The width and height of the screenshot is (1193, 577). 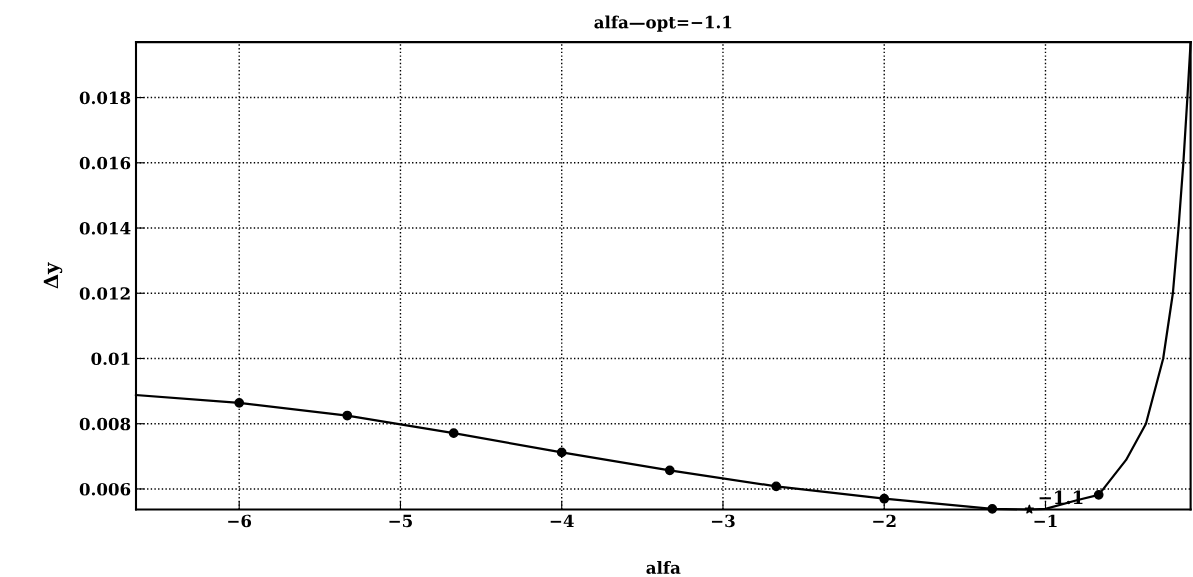 I want to click on y-tick-label: 0.006, so click(x=105, y=489).